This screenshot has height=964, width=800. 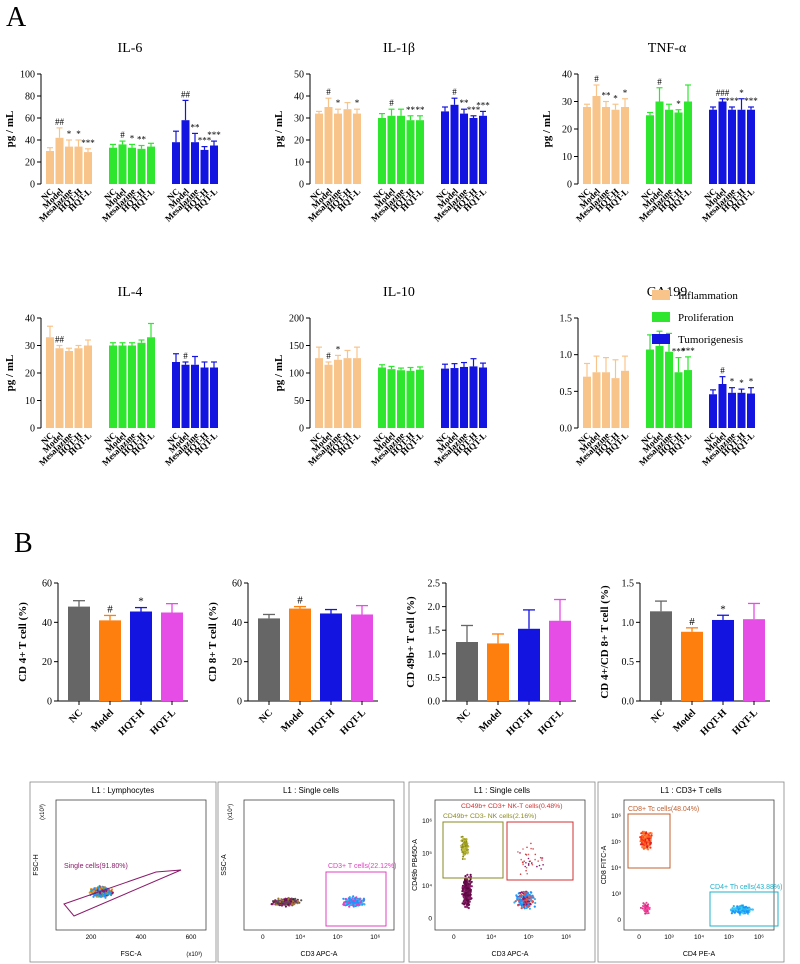 I want to click on x-axis-label: CD3 APC-A, so click(x=510, y=954).